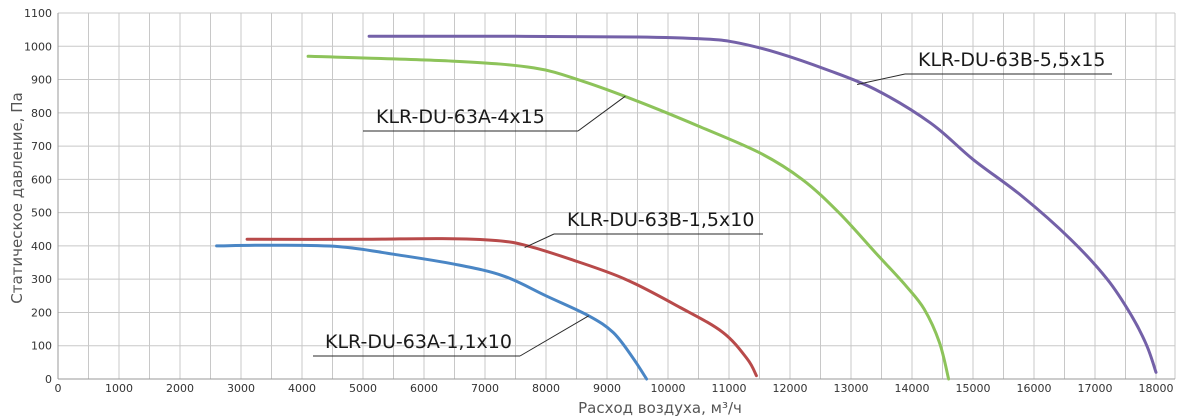  What do you see at coordinates (418, 342) in the screenshot?
I see `series-label-text: KLR-DU-63A-1,1x10` at bounding box center [418, 342].